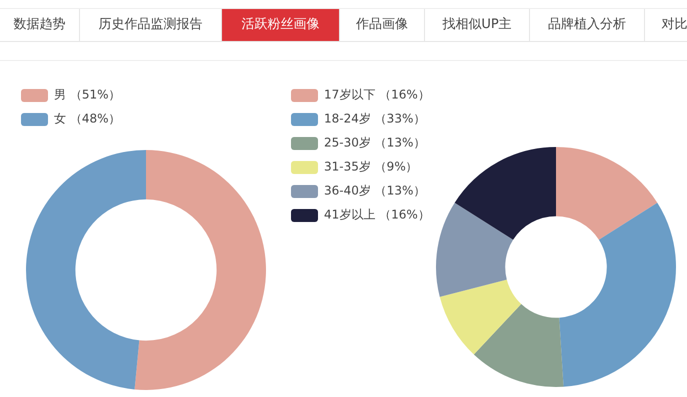 This screenshot has height=397, width=687. I want to click on legend-label: 18-24岁 （33%）, so click(375, 119).